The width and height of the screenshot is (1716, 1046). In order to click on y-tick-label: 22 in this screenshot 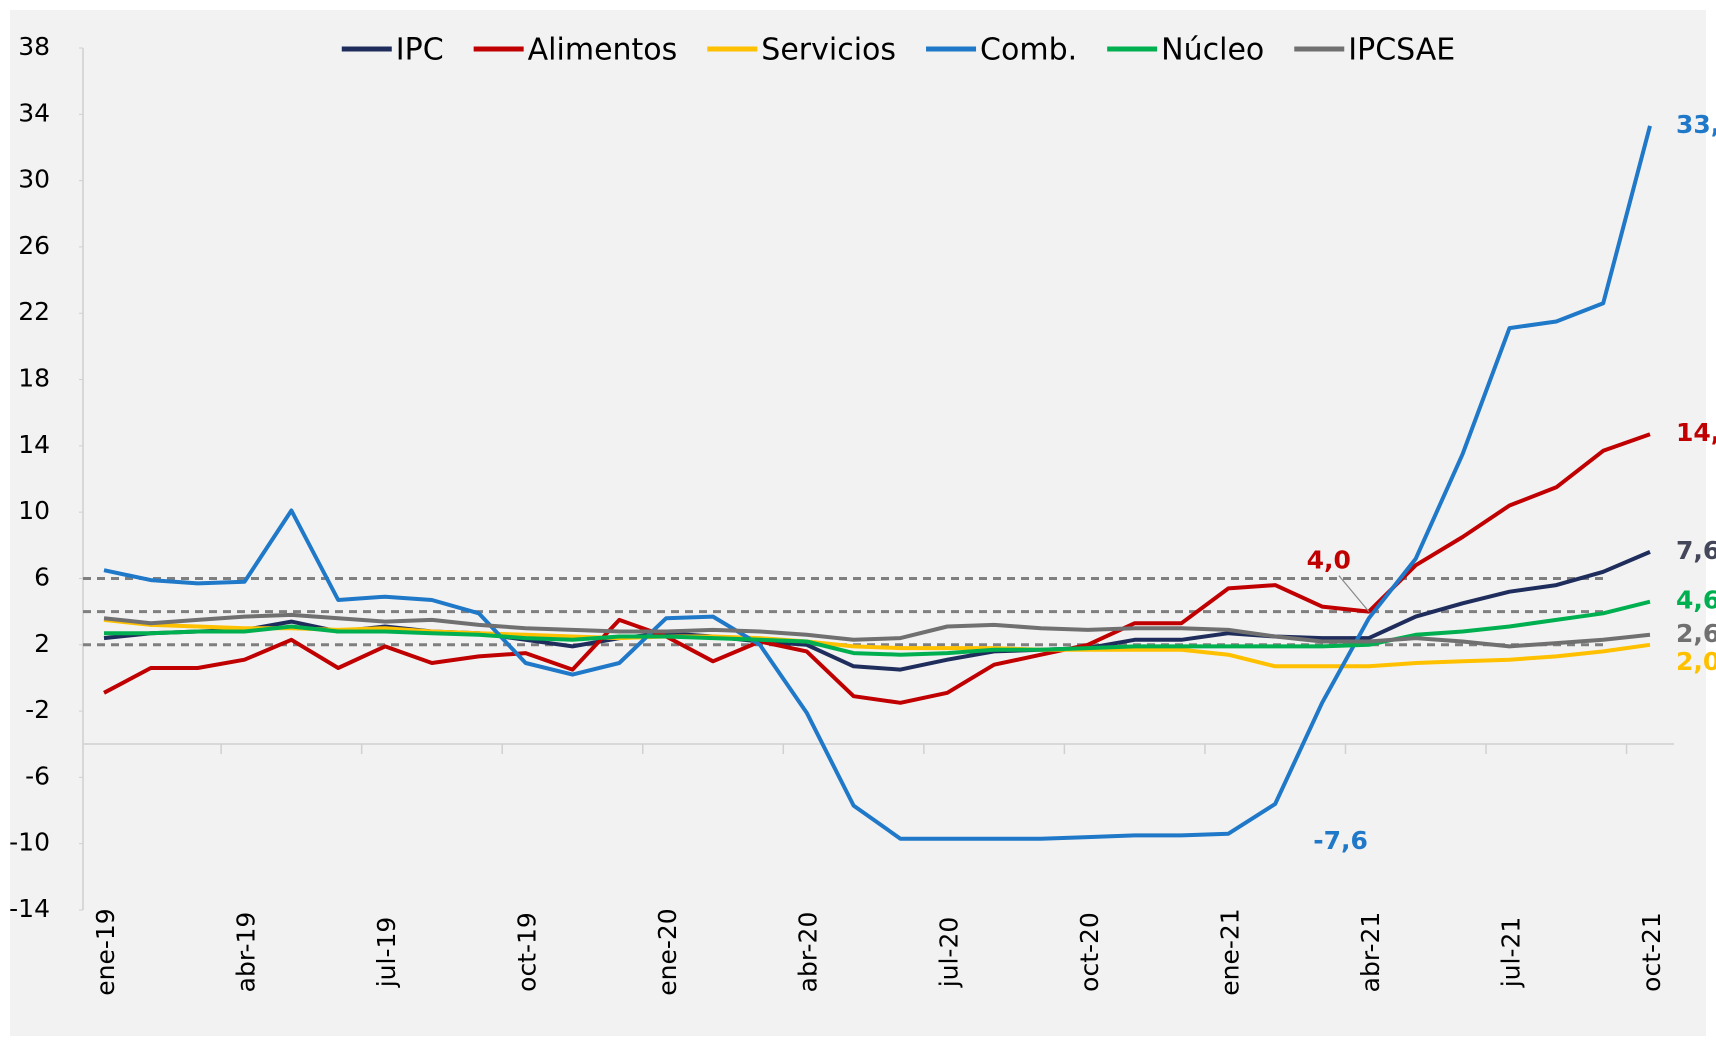, I will do `click(34, 311)`.